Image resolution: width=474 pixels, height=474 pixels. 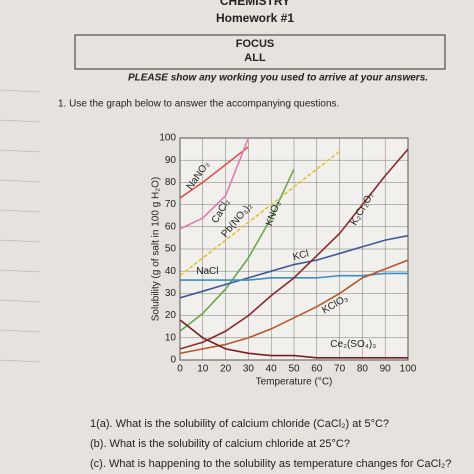 I want to click on y-tick-label: 0, so click(x=173, y=360).